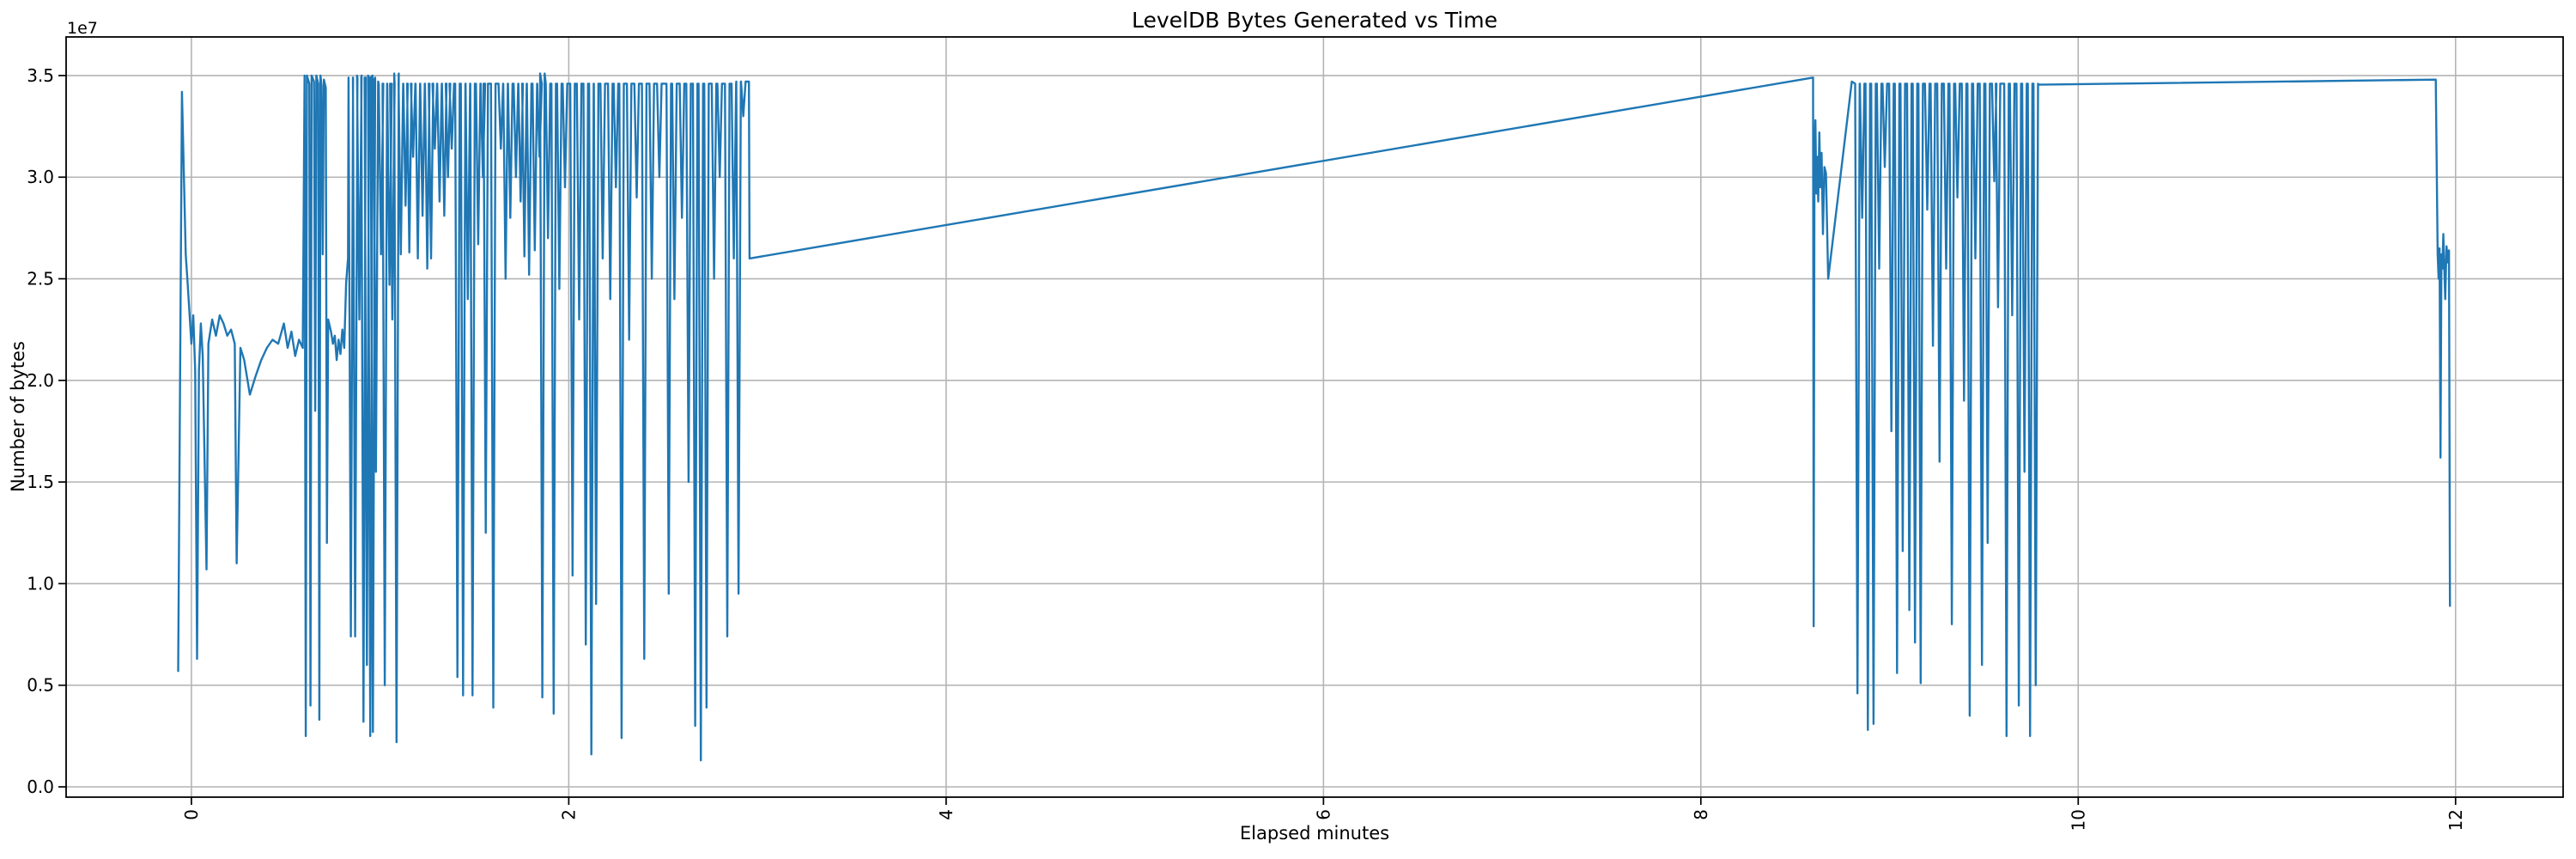 This screenshot has width=2576, height=859. I want to click on y-axis-label: Number of bytes, so click(18, 417).